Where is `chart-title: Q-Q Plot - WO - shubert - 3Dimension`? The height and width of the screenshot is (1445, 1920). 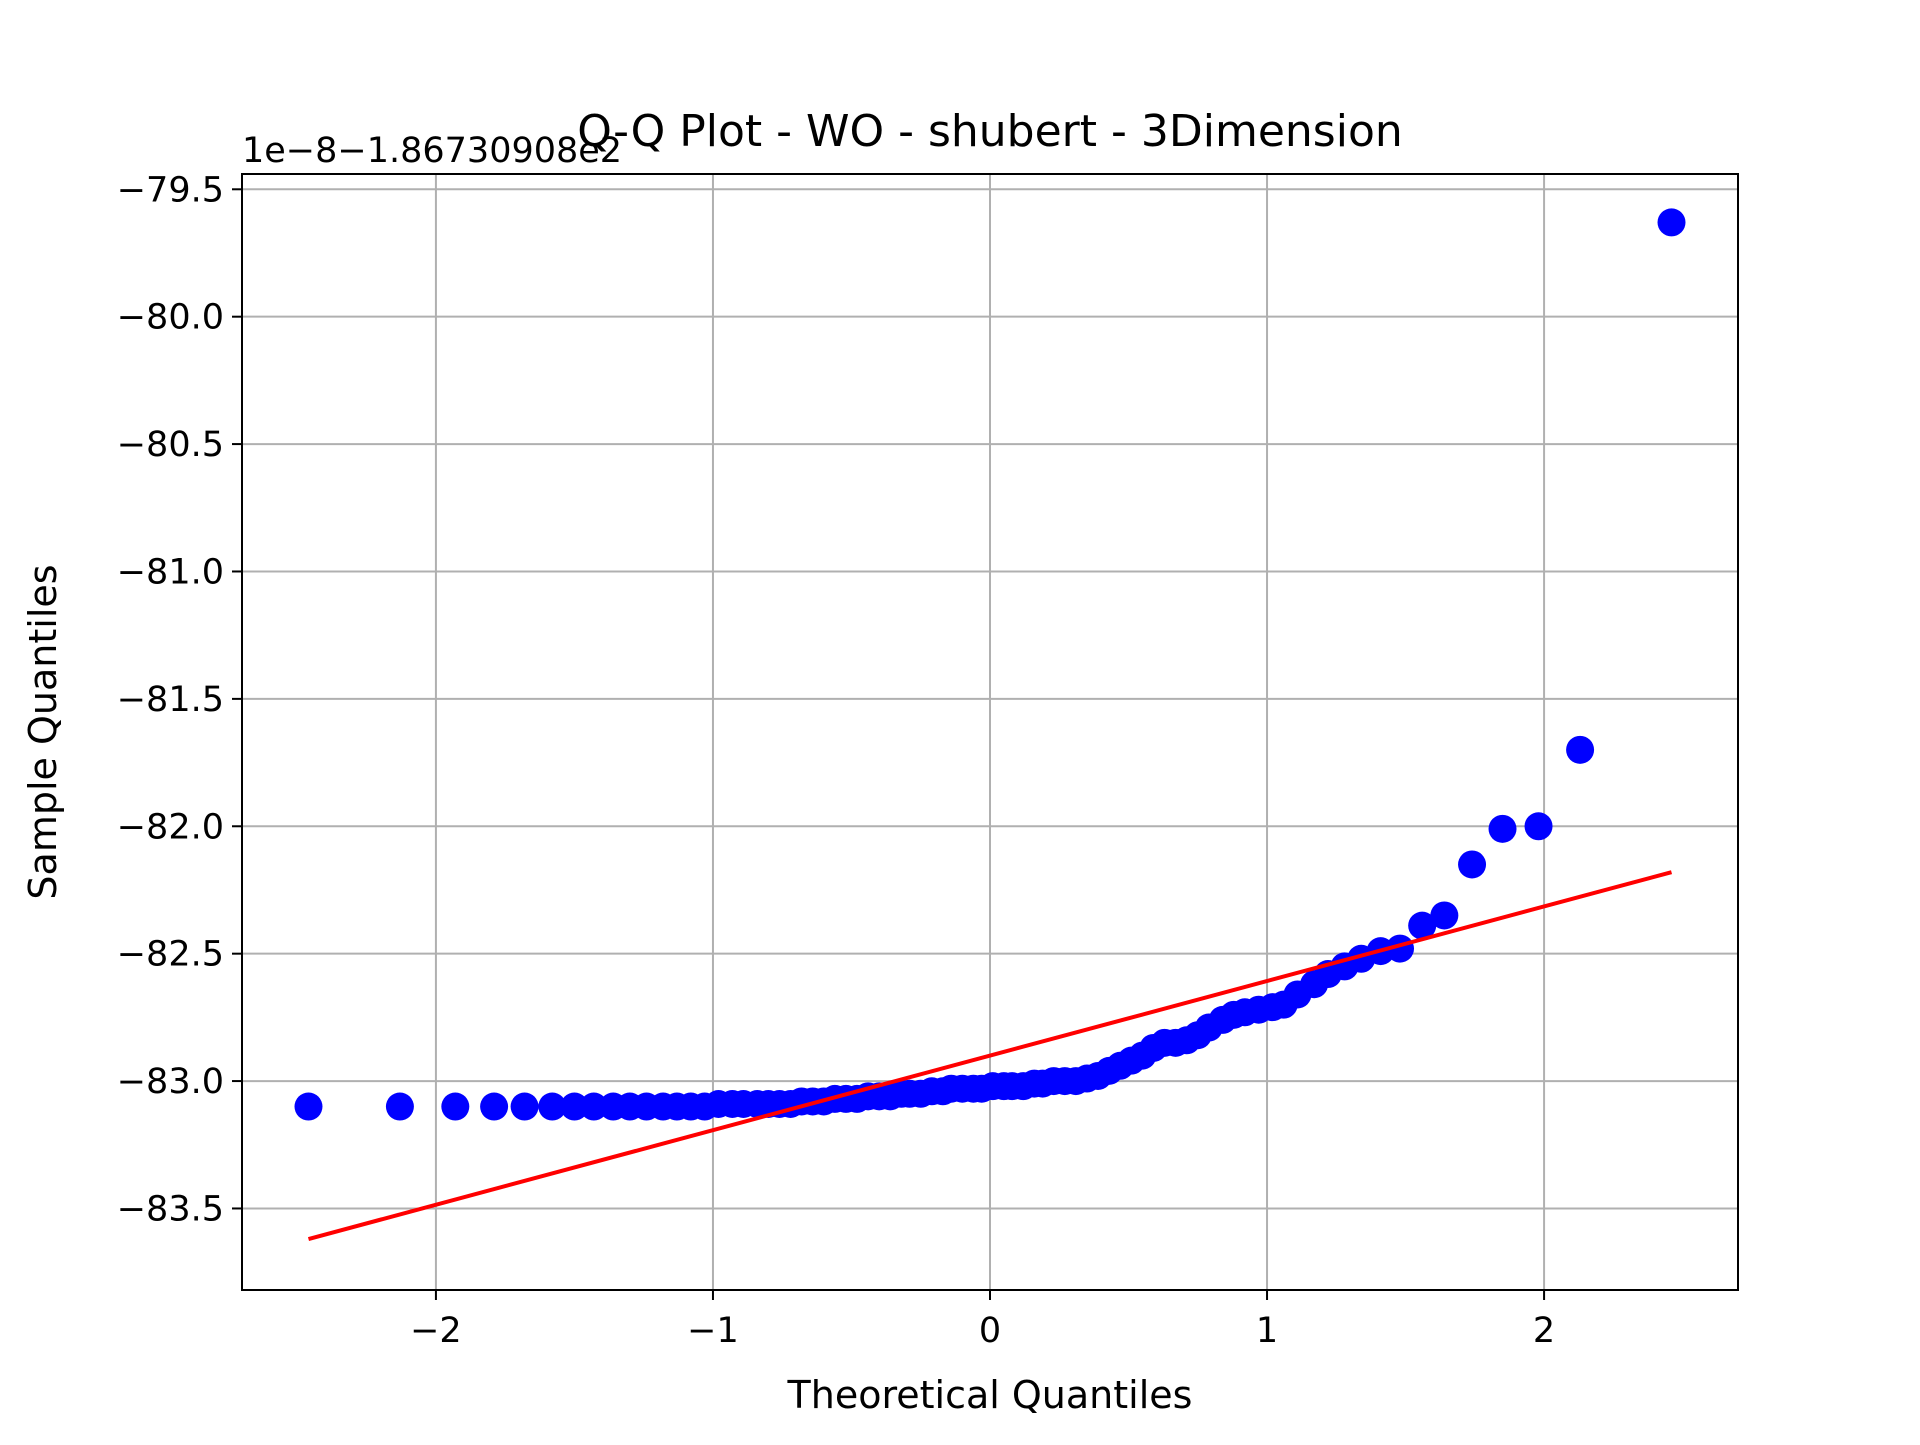 chart-title: Q-Q Plot - WO - shubert - 3Dimension is located at coordinates (990, 131).